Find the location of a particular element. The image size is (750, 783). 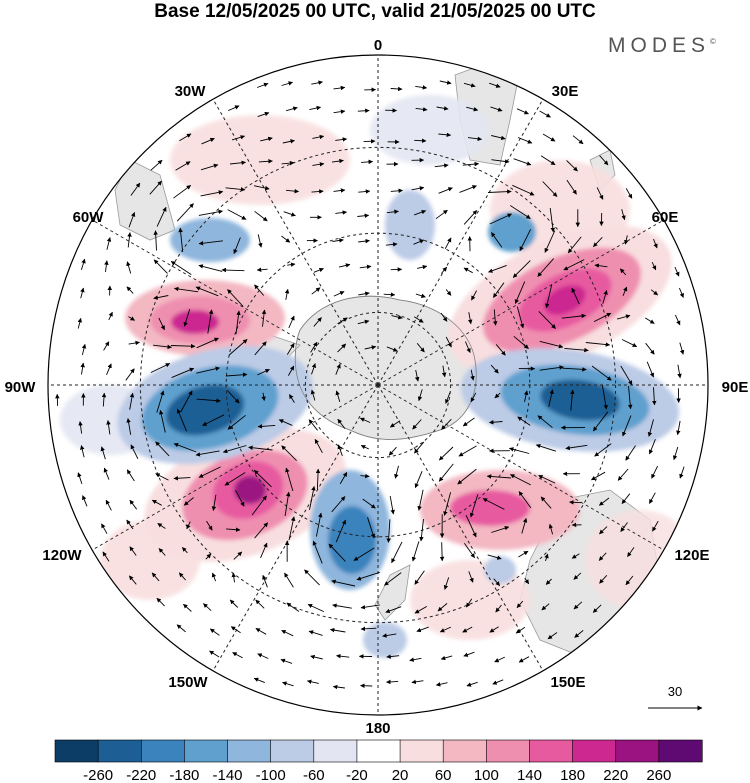

label-lon-30e: 30E is located at coordinates (565, 91).